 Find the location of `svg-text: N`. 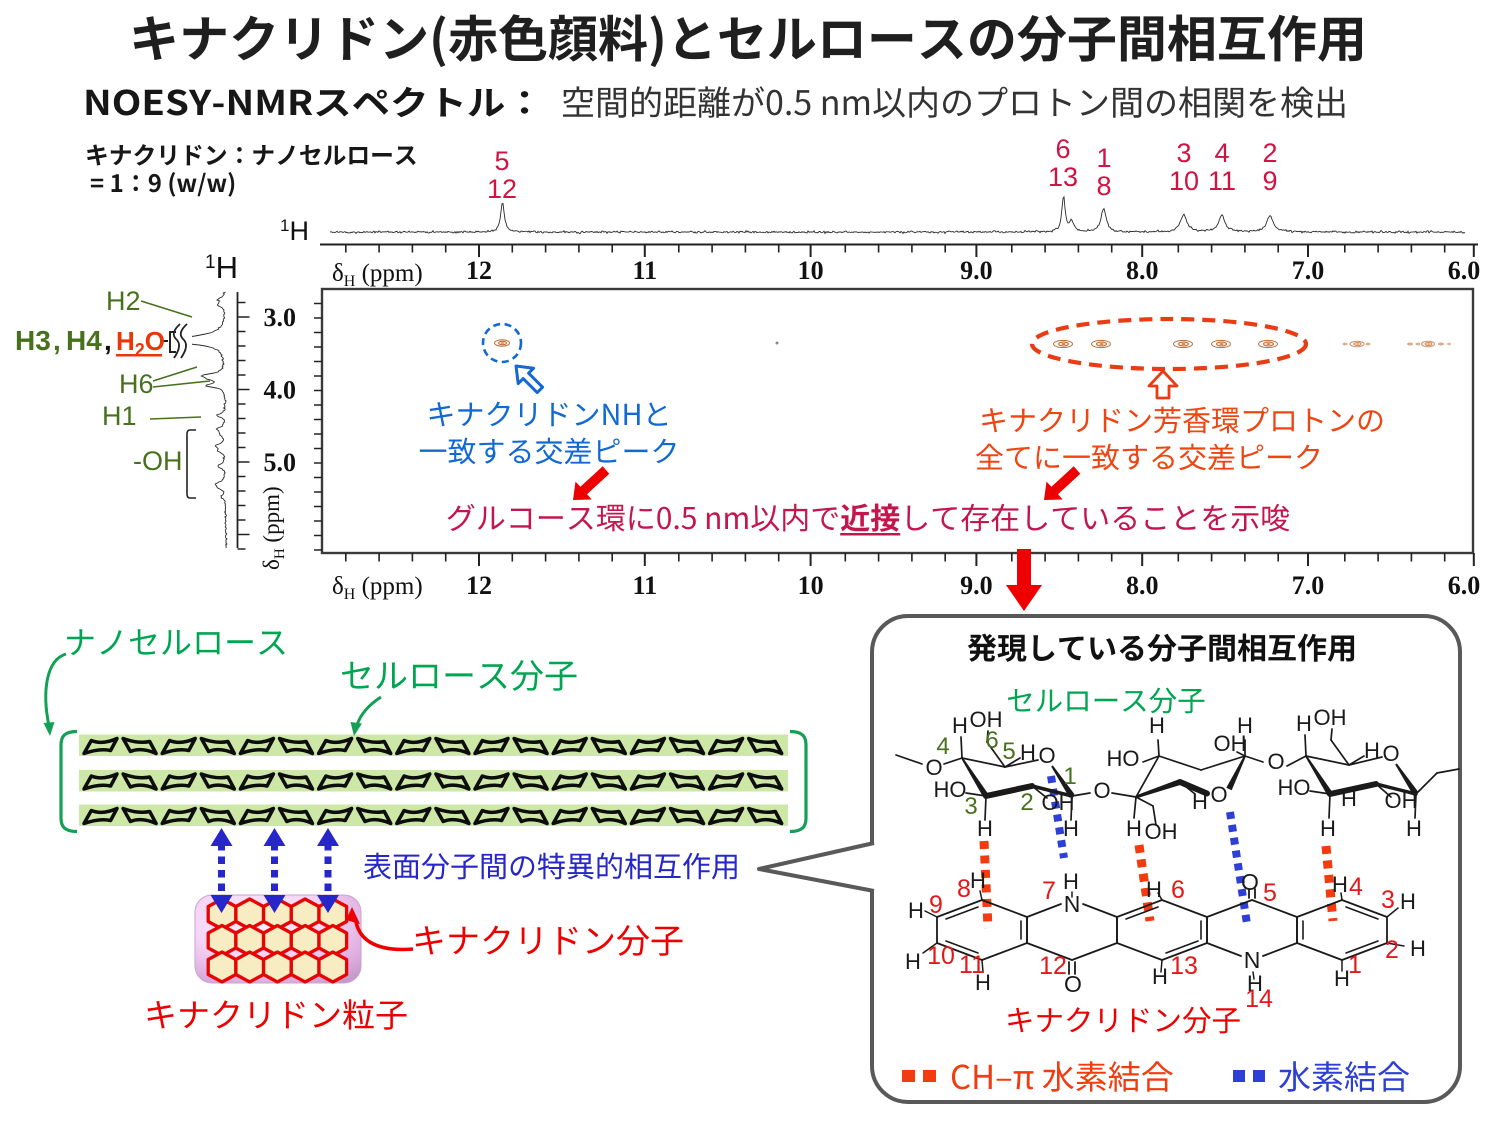

svg-text: N is located at coordinates (1072, 904).